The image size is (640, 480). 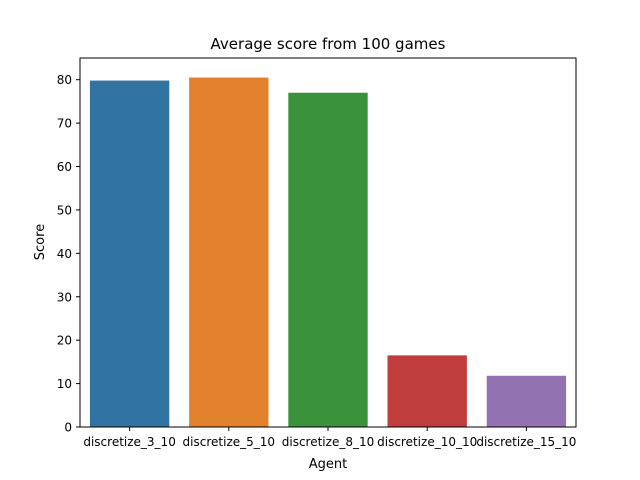 What do you see at coordinates (328, 442) in the screenshot?
I see `x-tick-label: discretize_8_10` at bounding box center [328, 442].